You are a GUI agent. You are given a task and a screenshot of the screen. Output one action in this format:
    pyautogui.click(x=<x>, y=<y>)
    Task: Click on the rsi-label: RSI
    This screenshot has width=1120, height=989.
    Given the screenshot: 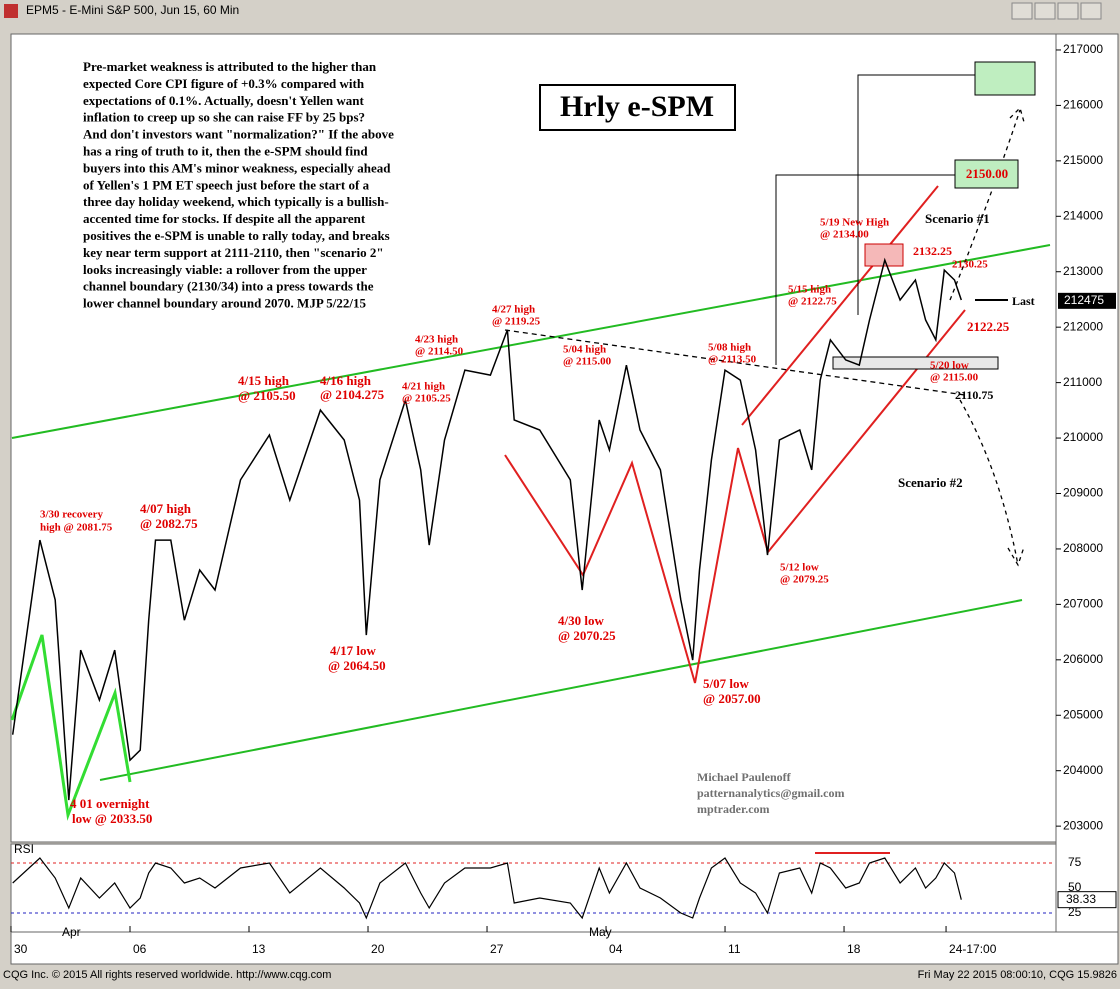 What is the action you would take?
    pyautogui.click(x=24, y=849)
    